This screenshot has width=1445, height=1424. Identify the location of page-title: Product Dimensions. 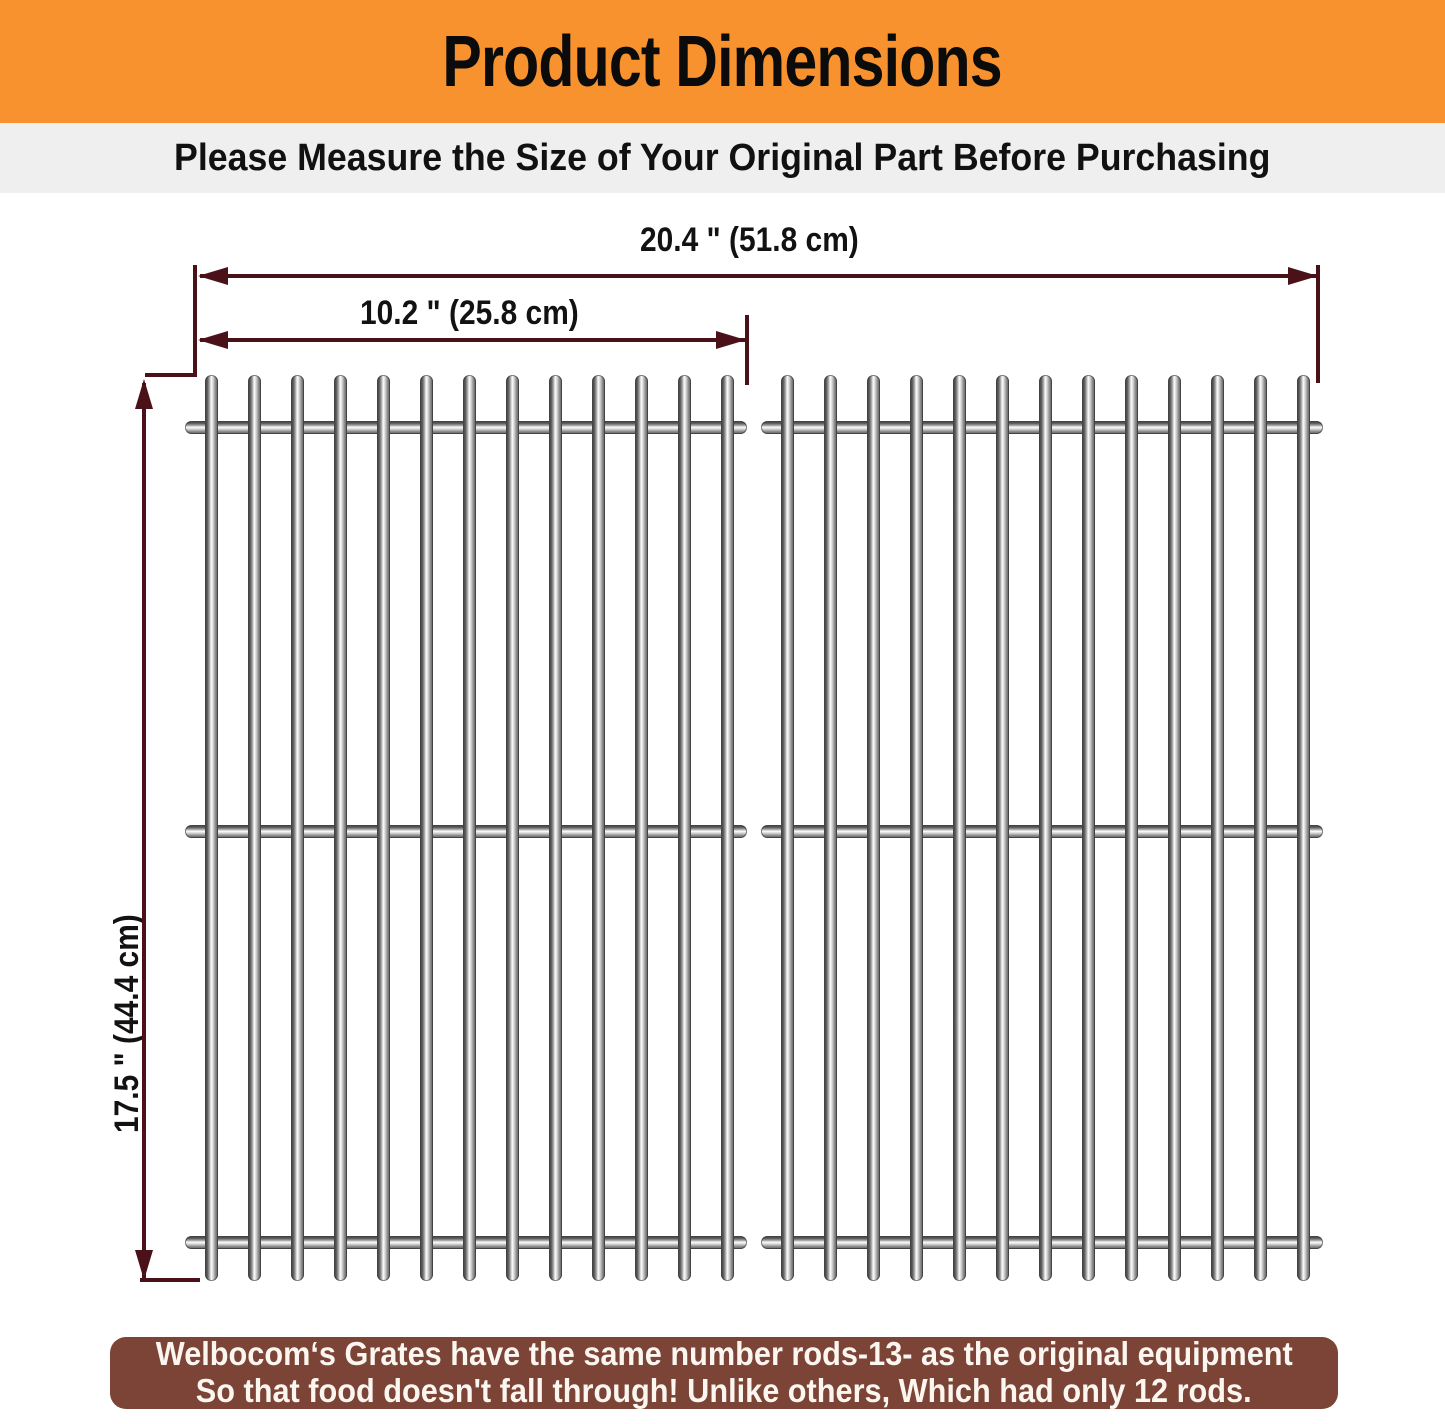
(722, 61).